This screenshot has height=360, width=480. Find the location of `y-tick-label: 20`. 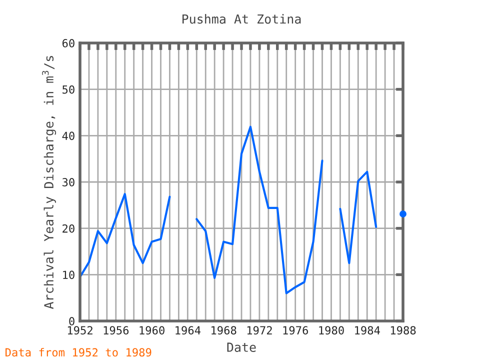

y-tick-label: 20 is located at coordinates (68, 228).